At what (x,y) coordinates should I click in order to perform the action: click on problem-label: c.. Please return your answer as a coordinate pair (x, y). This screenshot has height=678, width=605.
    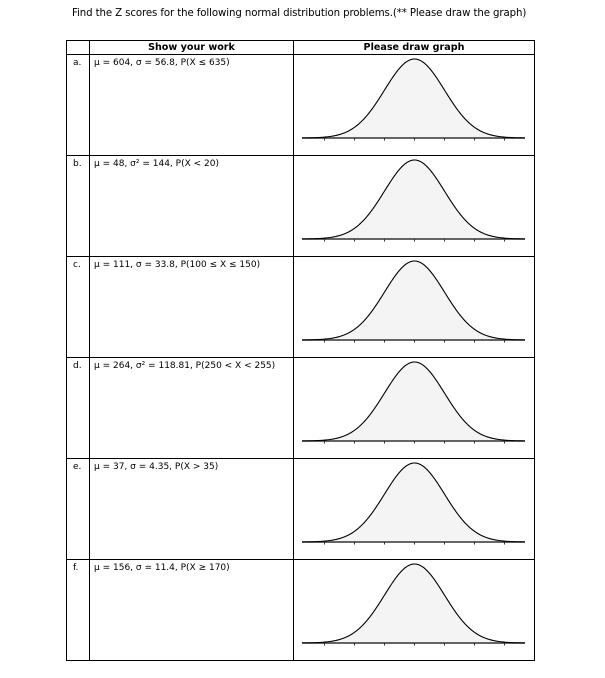
    Looking at the image, I should click on (77, 265).